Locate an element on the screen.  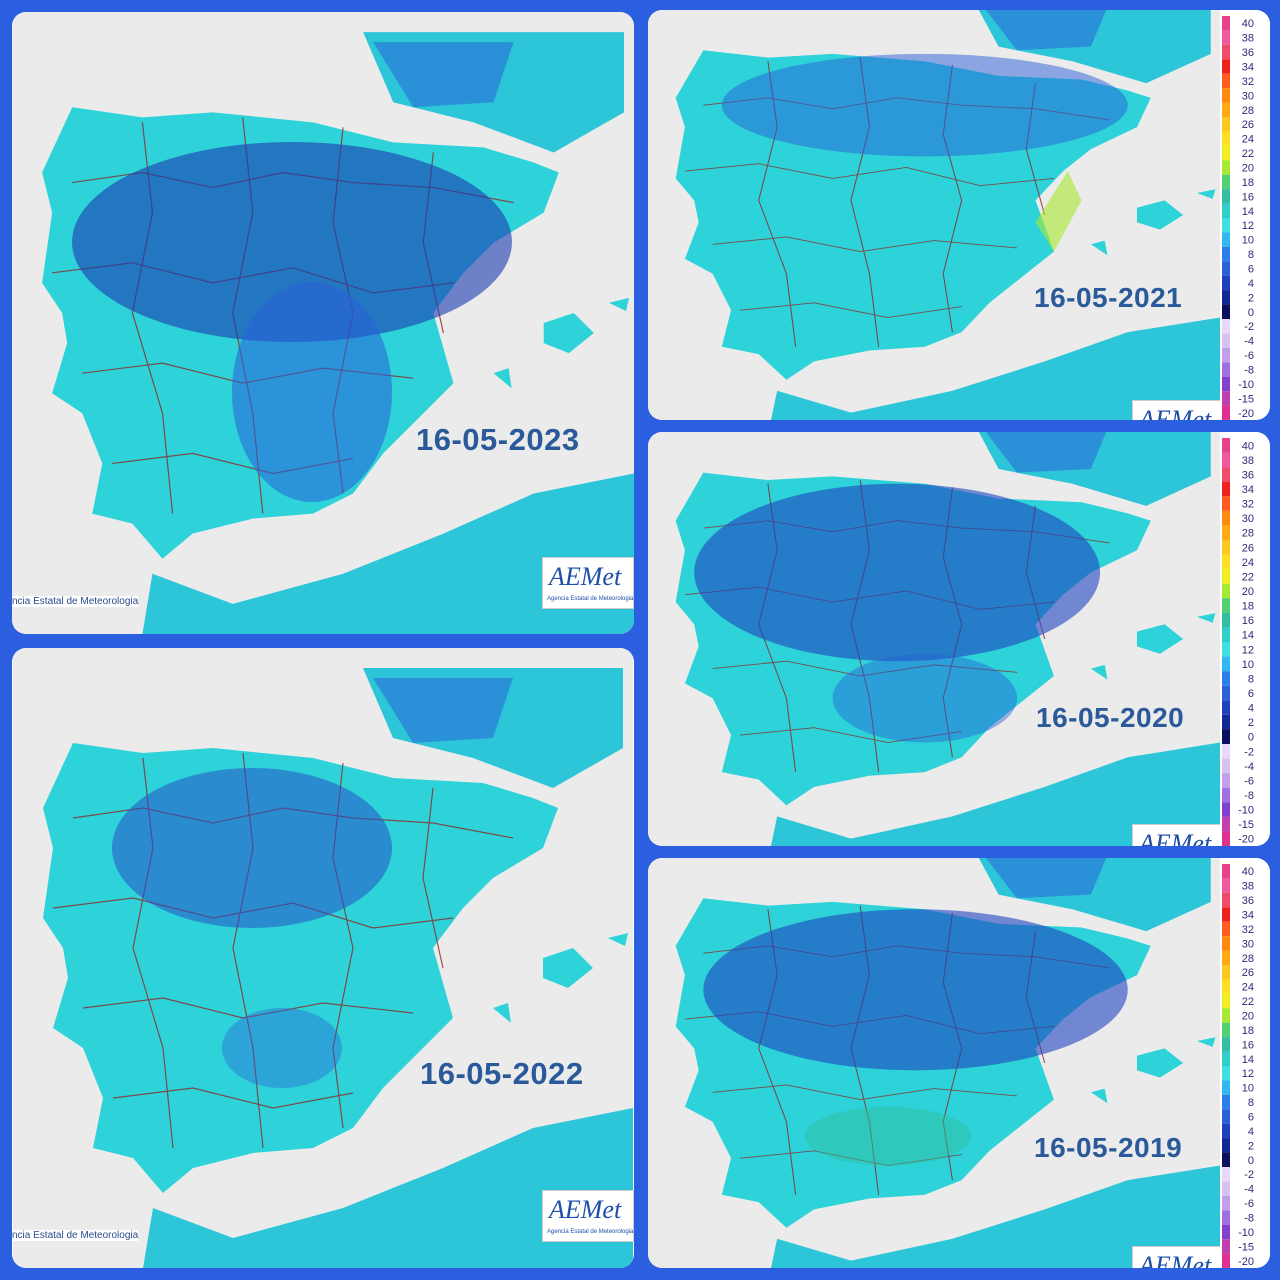
legend-label: 4 is located at coordinates (1251, 1132).